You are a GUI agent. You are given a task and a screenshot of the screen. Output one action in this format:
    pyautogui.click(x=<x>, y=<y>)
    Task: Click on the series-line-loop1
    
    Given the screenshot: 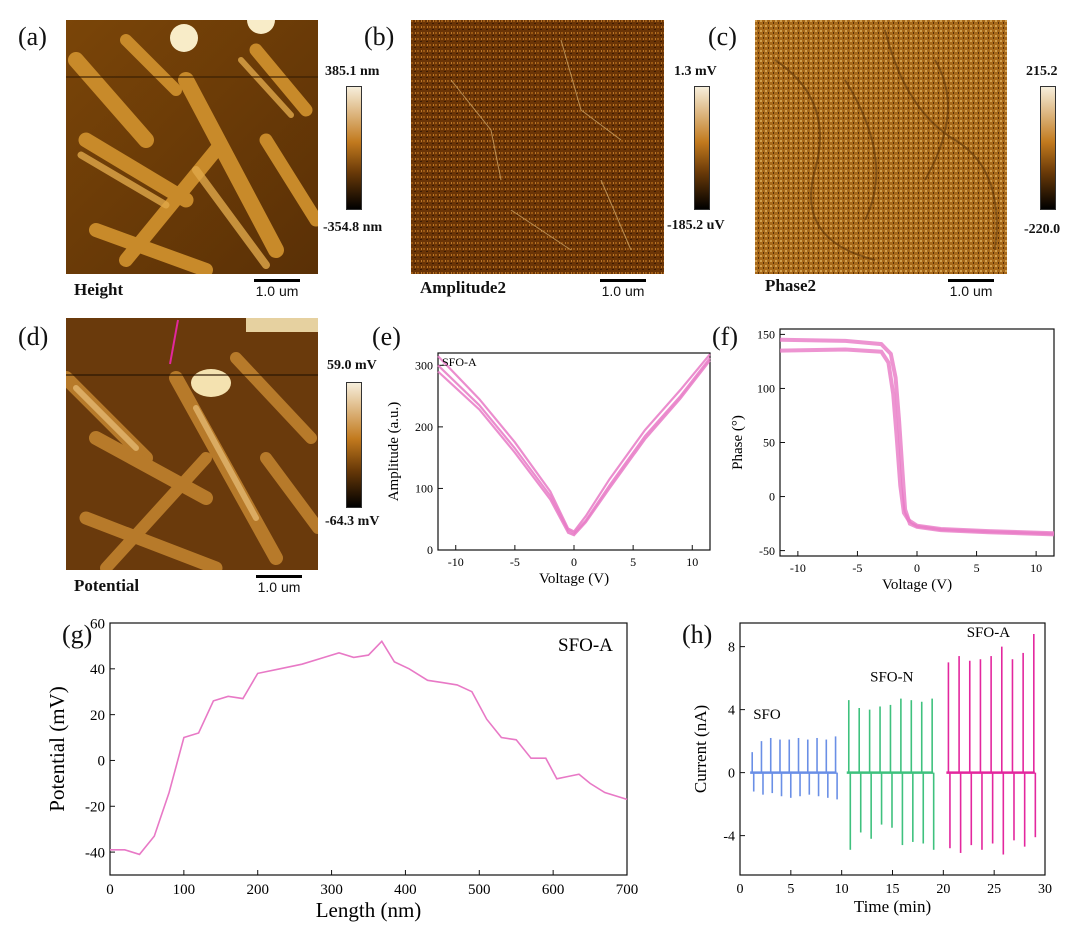 What is the action you would take?
    pyautogui.click(x=574, y=443)
    